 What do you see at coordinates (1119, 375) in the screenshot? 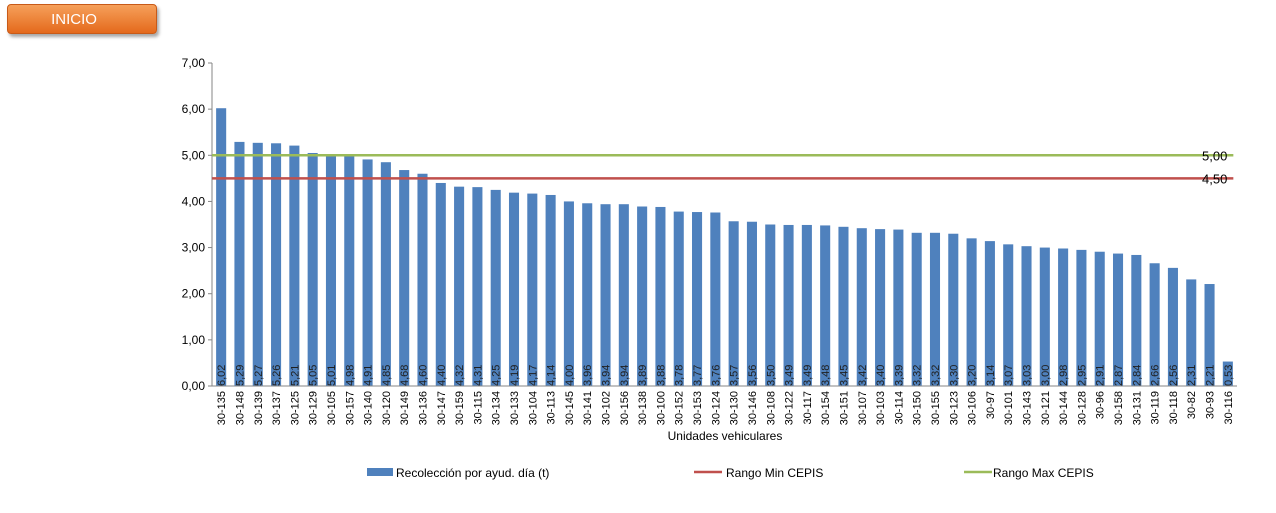
I see `bar-data-label: 2,87` at bounding box center [1119, 375].